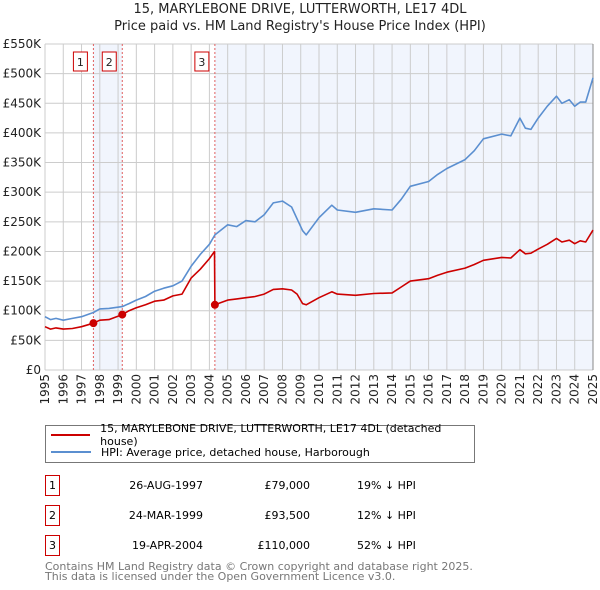 The width and height of the screenshot is (600, 590). I want to click on x-tick-label: 2018, so click(465, 389).